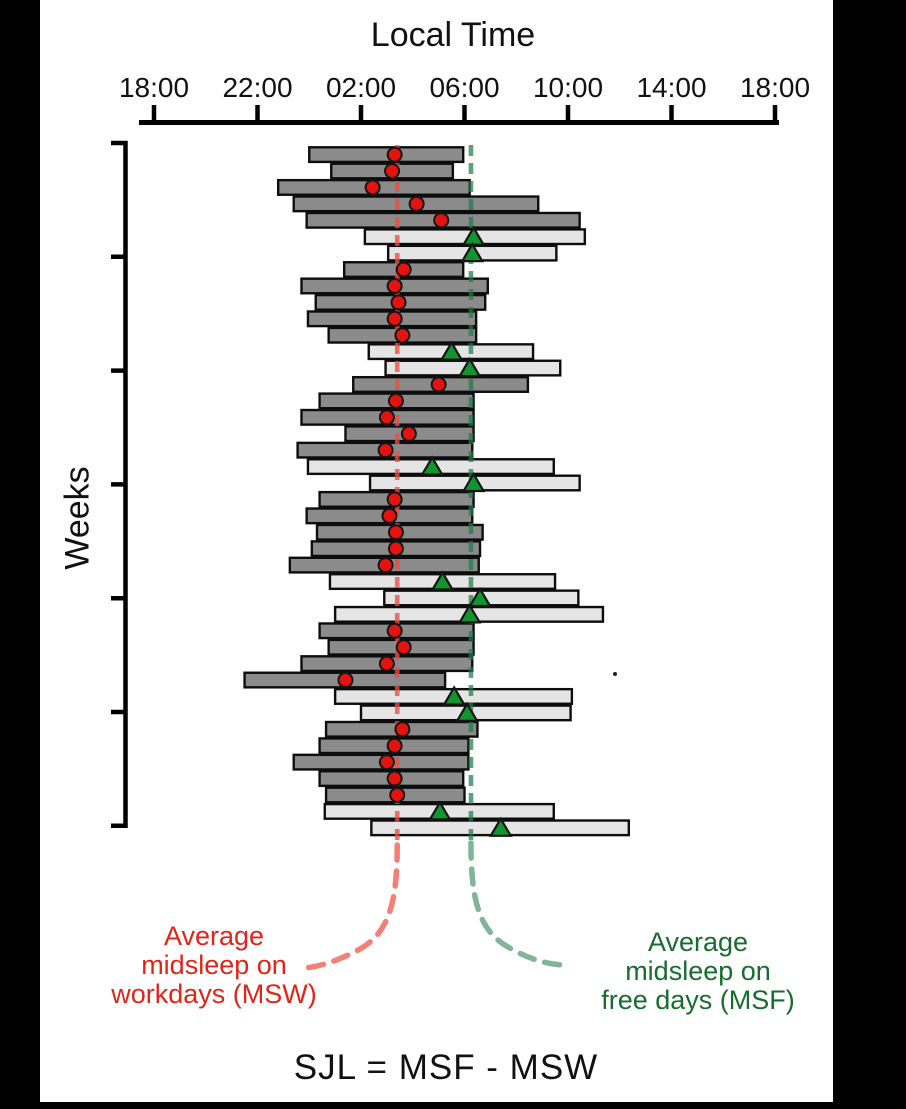  I want to click on chart-title: Local Time, so click(453, 35).